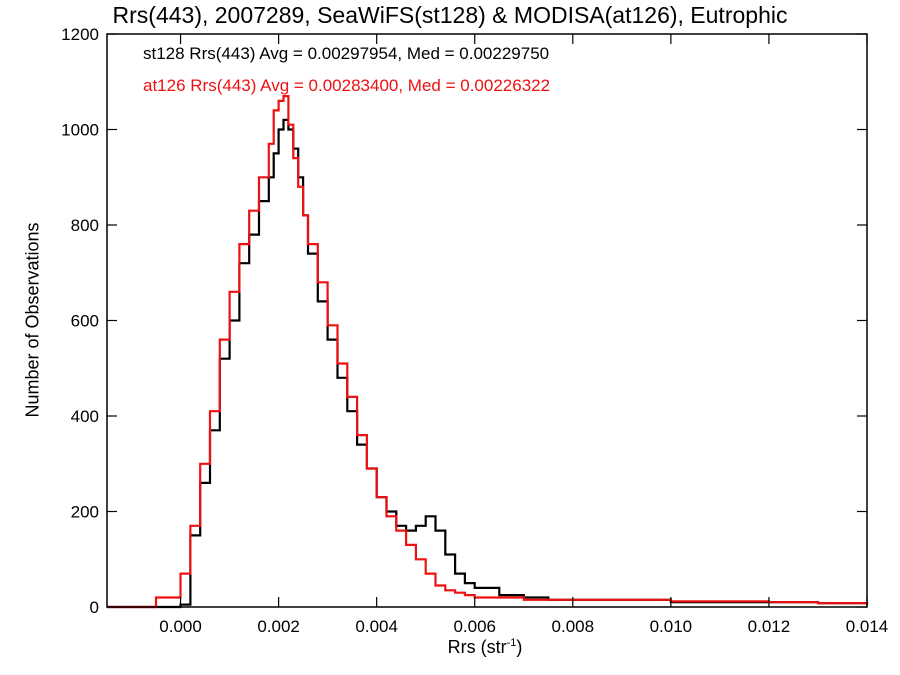 The height and width of the screenshot is (675, 900). What do you see at coordinates (278, 626) in the screenshot?
I see `x-tick-label: 0.002` at bounding box center [278, 626].